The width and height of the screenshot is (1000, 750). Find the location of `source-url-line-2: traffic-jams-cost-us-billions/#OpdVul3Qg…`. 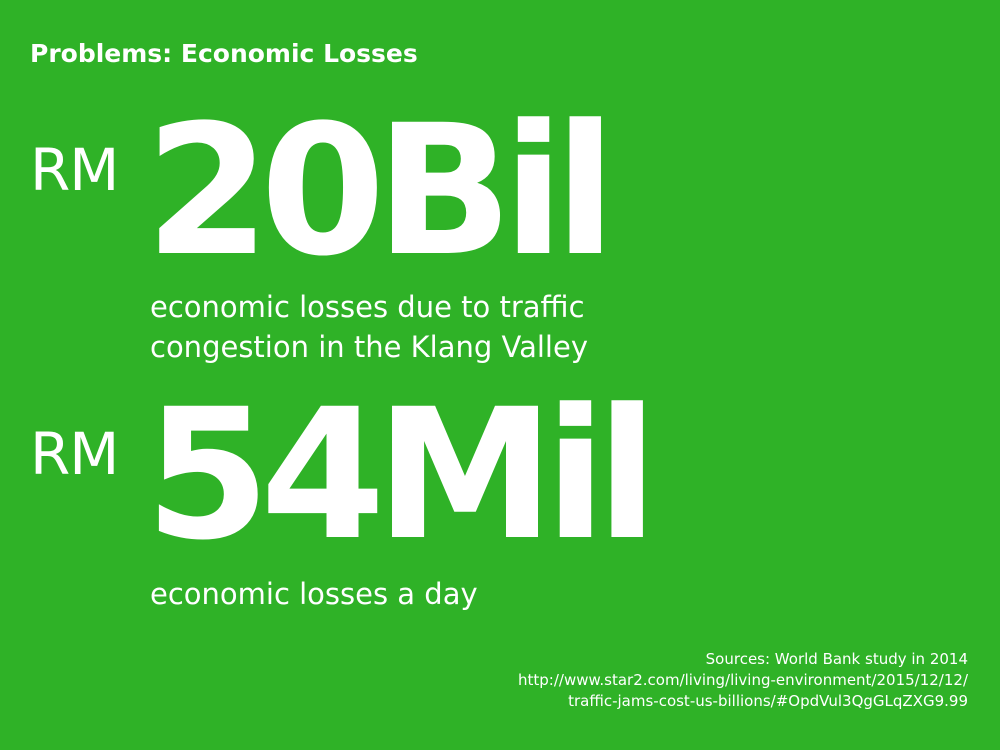

source-url-line-2: traffic-jams-cost-us-billions/#OpdVul3Qg… is located at coordinates (768, 701).